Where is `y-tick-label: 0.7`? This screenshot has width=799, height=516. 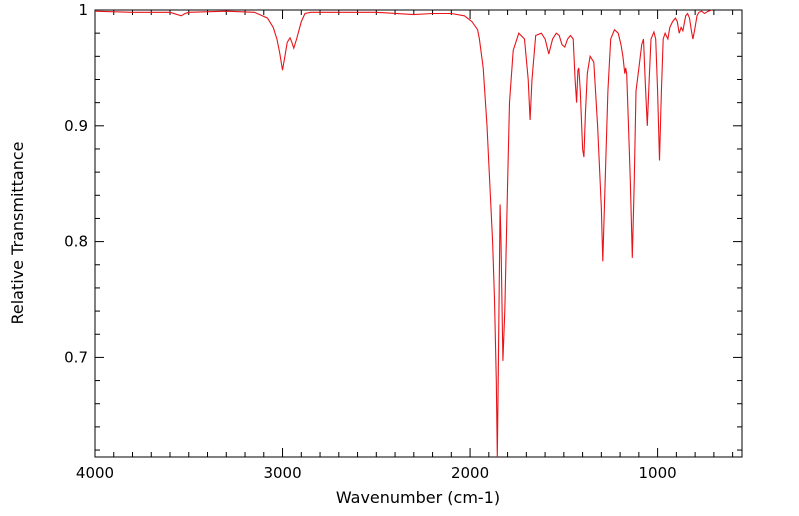 y-tick-label: 0.7 is located at coordinates (76, 357).